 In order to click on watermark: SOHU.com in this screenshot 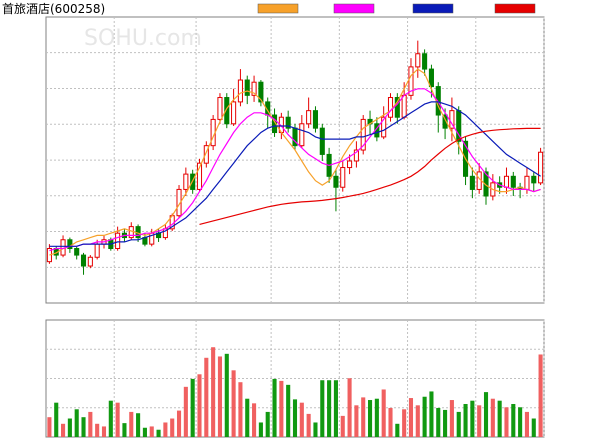, I will do `click(143, 38)`.